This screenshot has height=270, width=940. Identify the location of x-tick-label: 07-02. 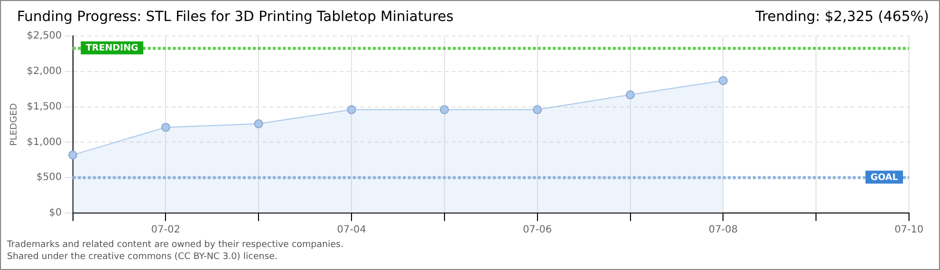
(165, 230).